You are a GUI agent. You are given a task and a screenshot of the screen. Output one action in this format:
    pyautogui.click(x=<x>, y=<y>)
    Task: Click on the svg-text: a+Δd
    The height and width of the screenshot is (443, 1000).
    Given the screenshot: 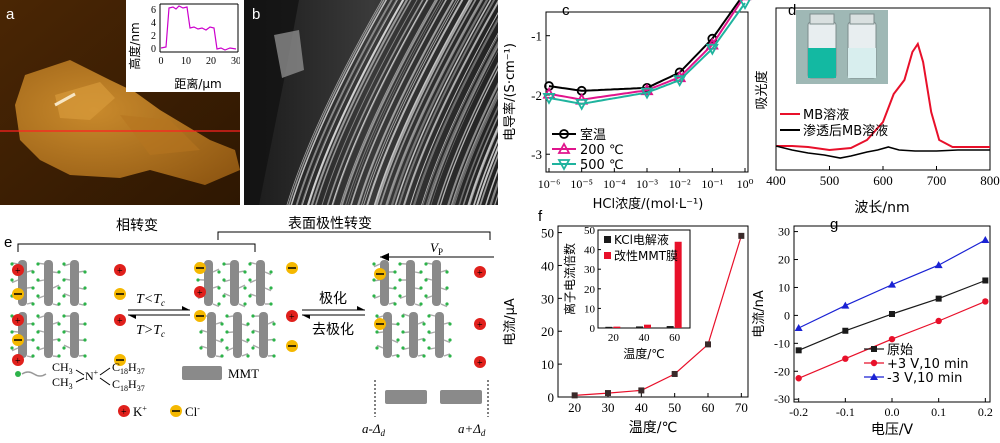 What is the action you would take?
    pyautogui.click(x=472, y=429)
    